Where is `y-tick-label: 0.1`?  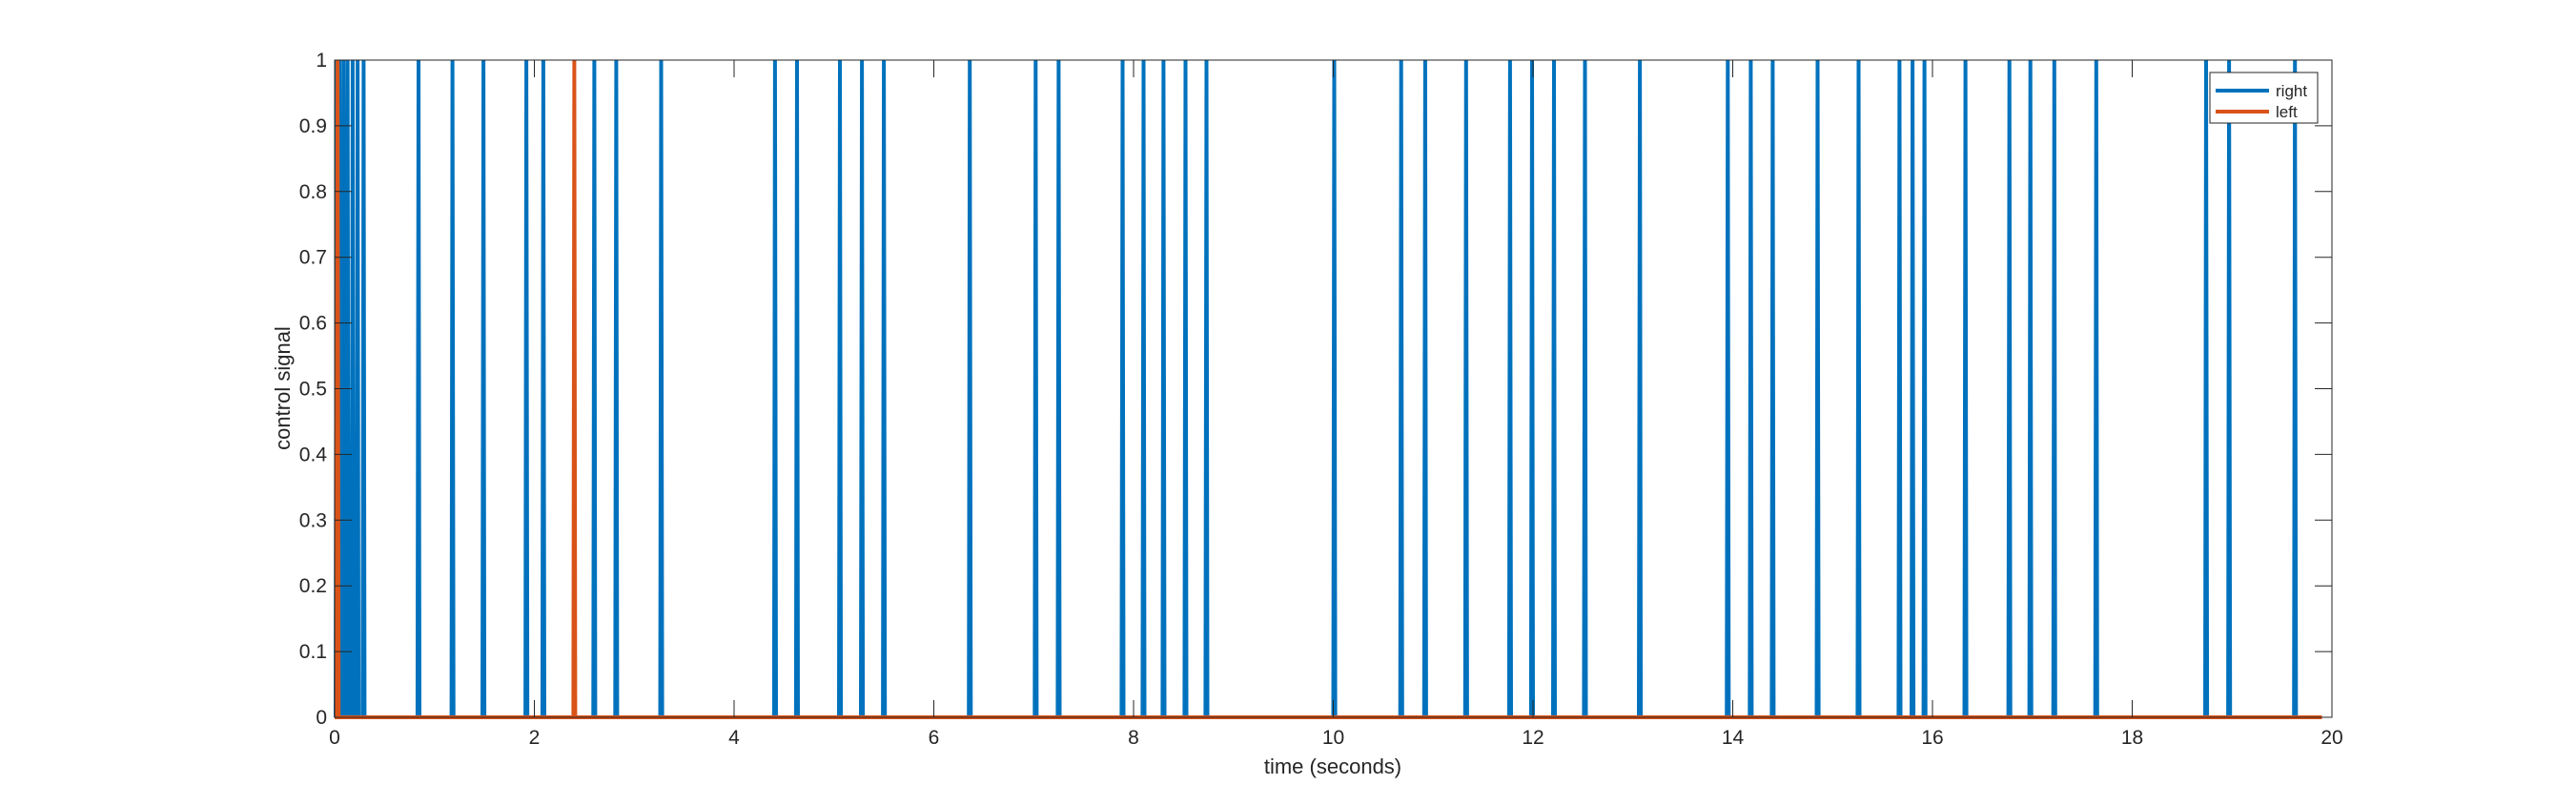 y-tick-label: 0.1 is located at coordinates (313, 652).